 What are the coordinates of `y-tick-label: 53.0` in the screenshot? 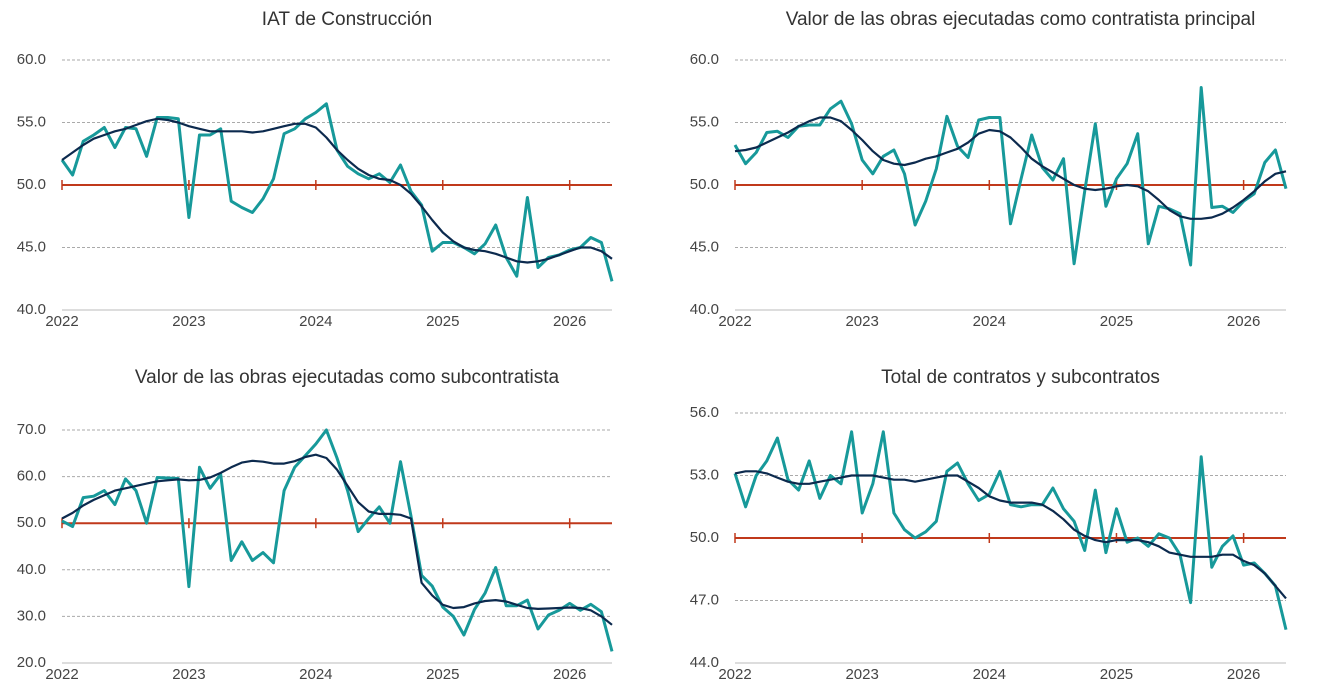 It's located at (704, 474).